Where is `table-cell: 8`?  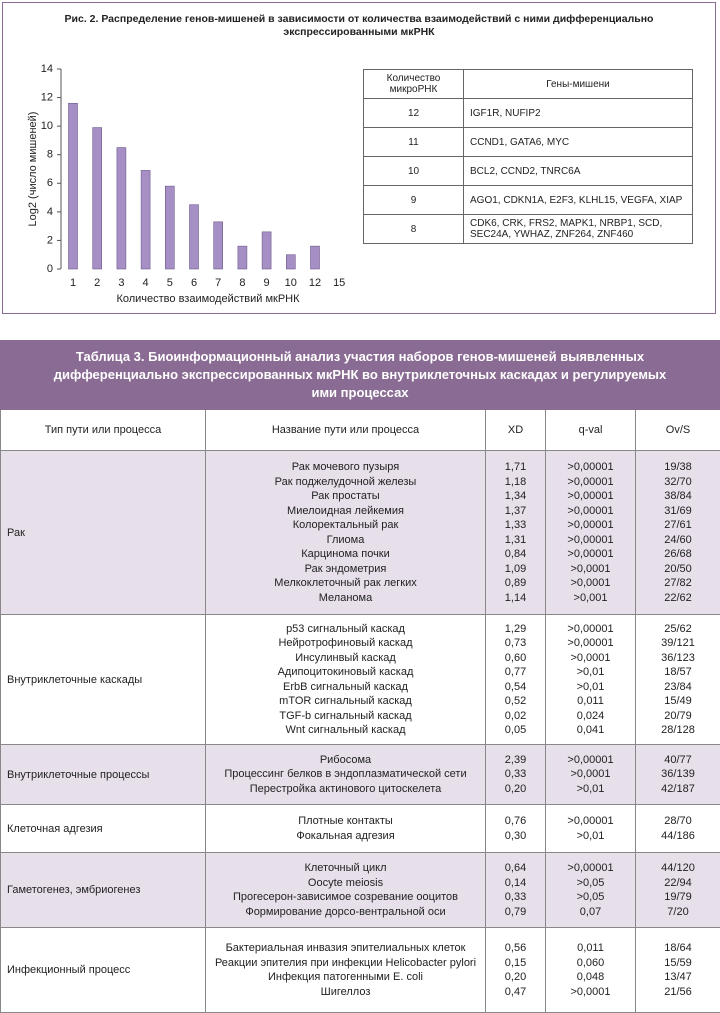 table-cell: 8 is located at coordinates (414, 229).